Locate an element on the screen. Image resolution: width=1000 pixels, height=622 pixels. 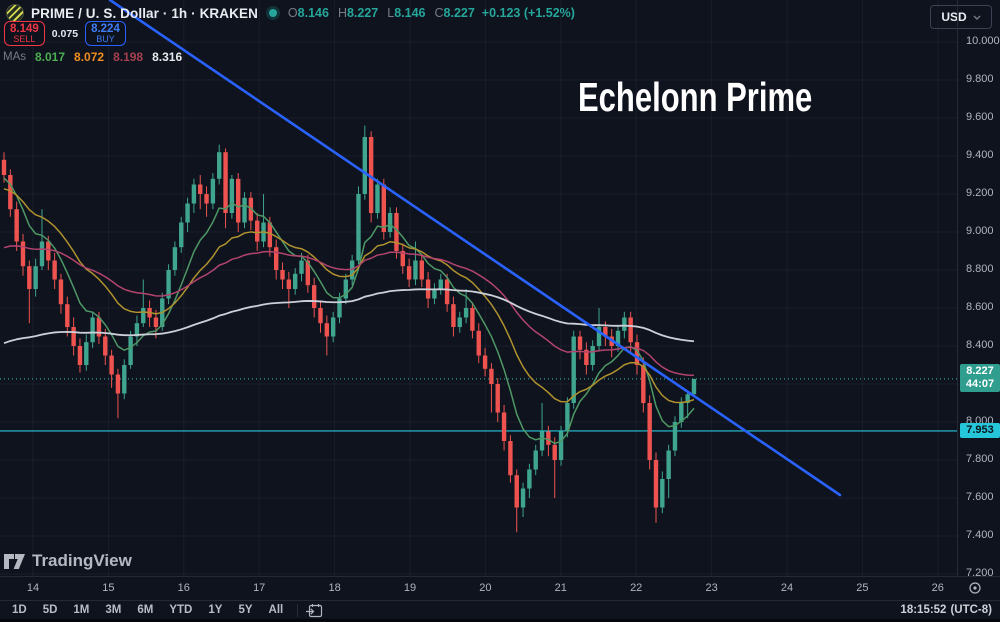
price-tick-7.800: 7.800 is located at coordinates (980, 459).